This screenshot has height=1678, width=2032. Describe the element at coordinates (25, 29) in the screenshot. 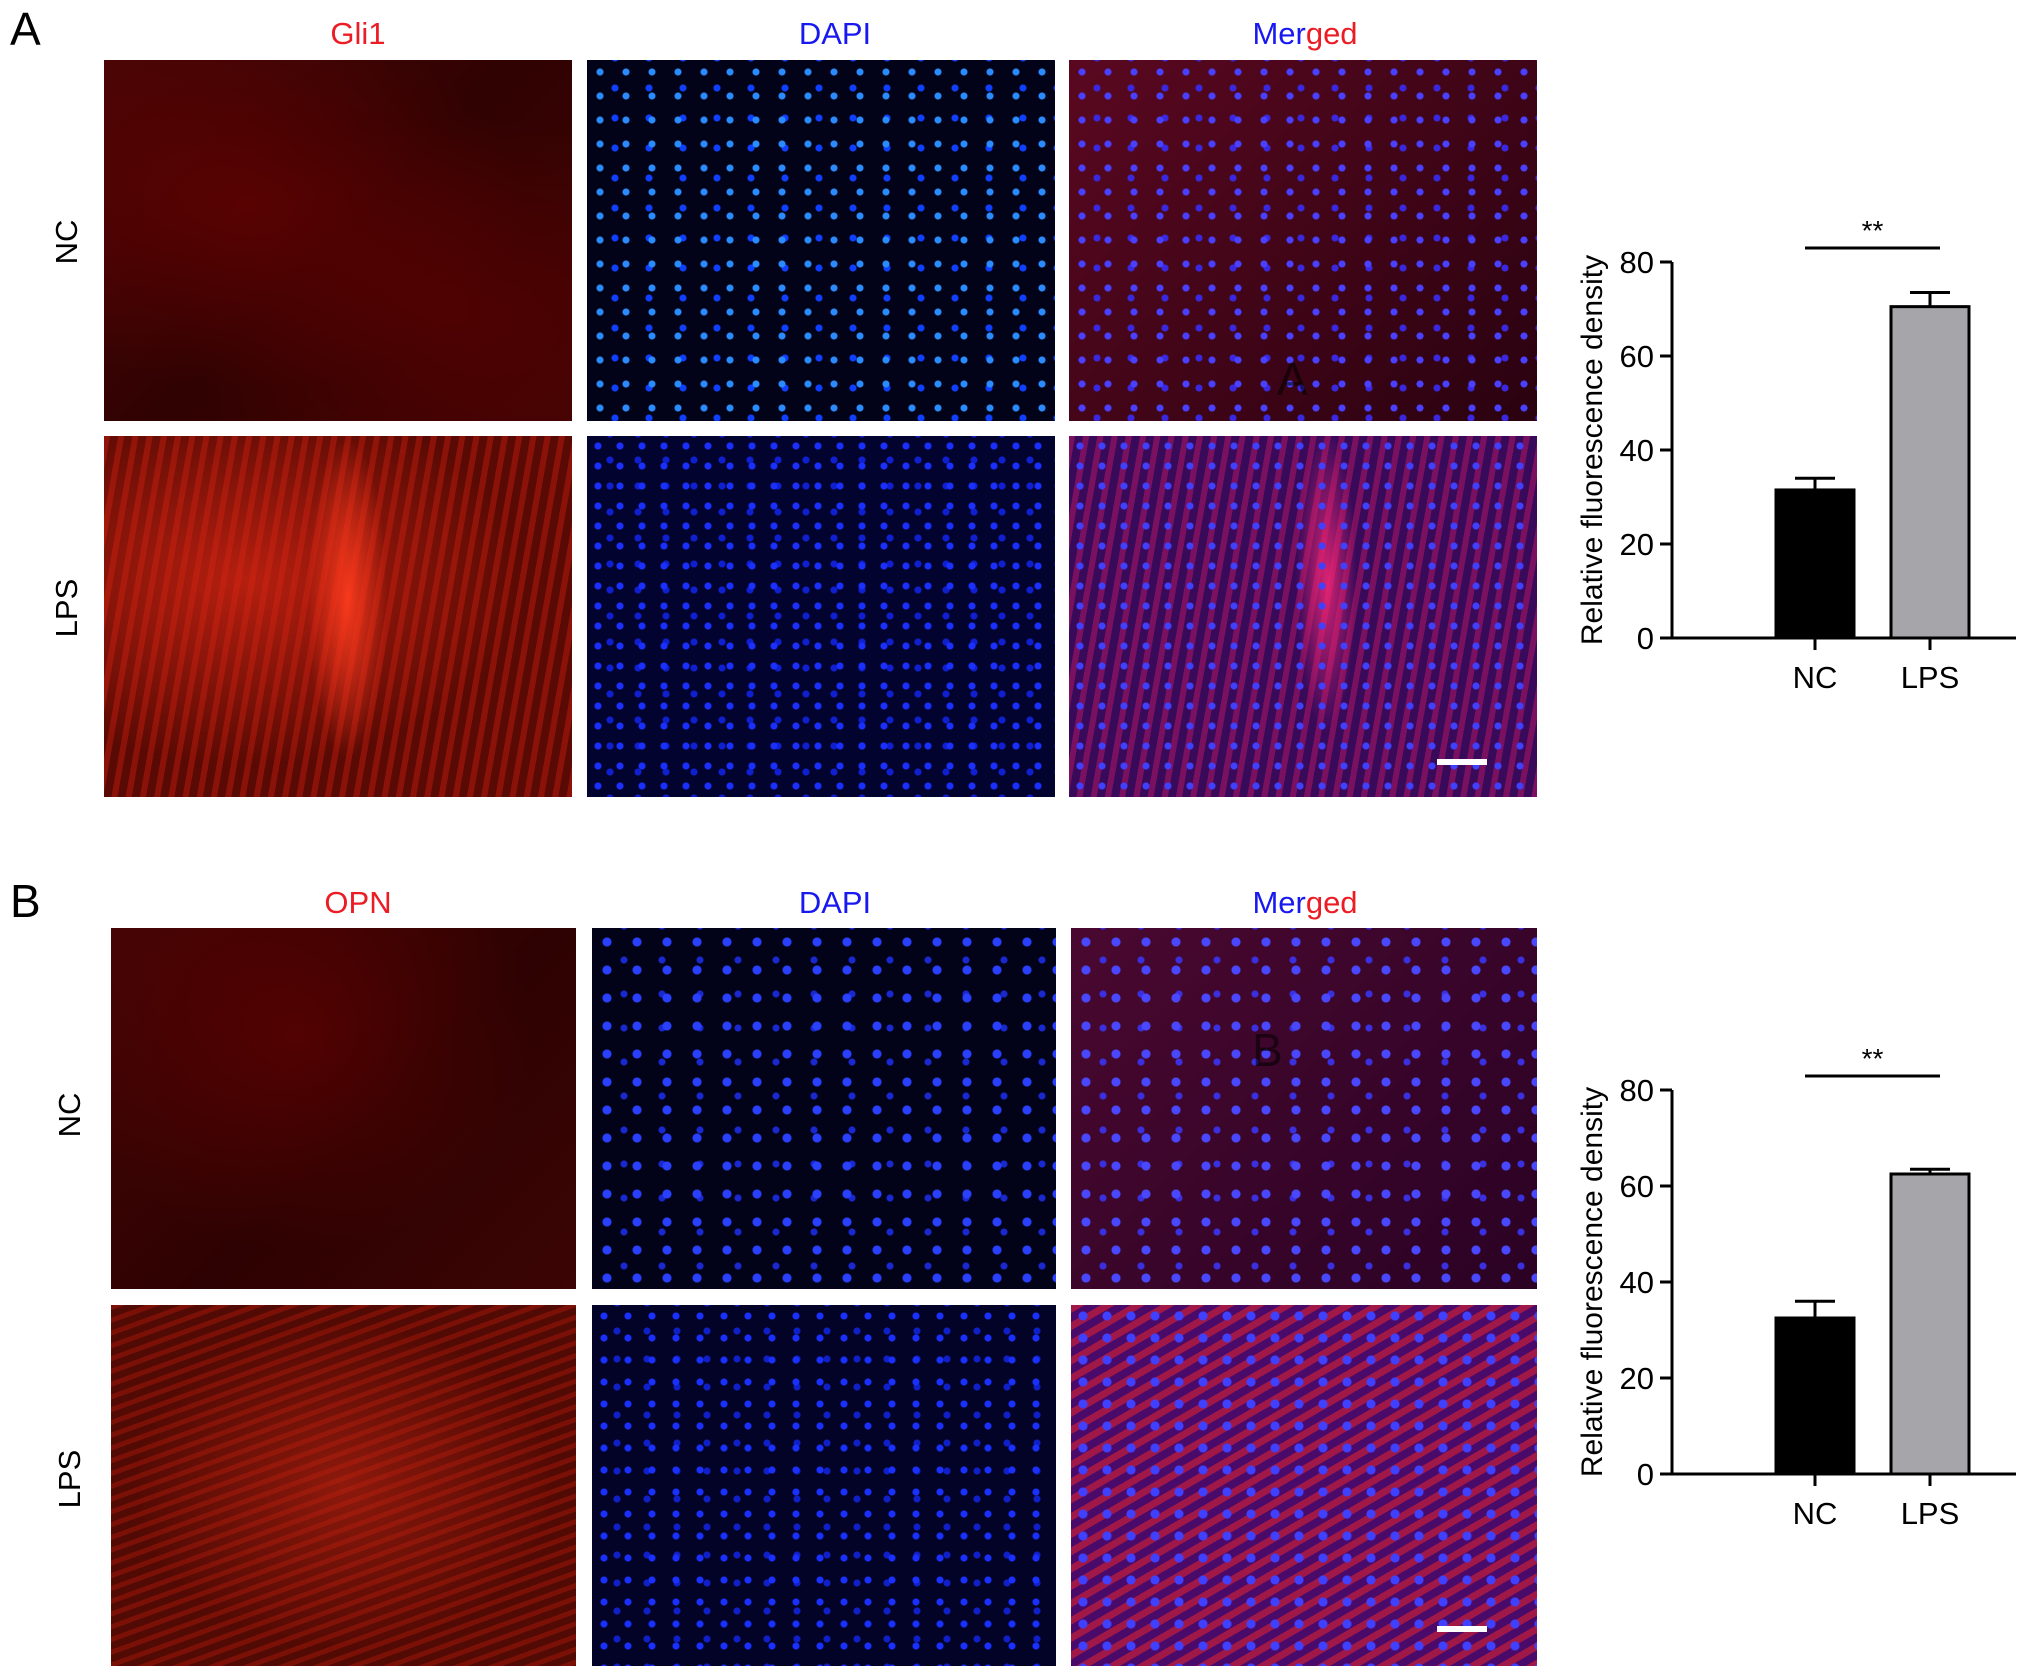

I see `panel-letter-a: A` at that location.